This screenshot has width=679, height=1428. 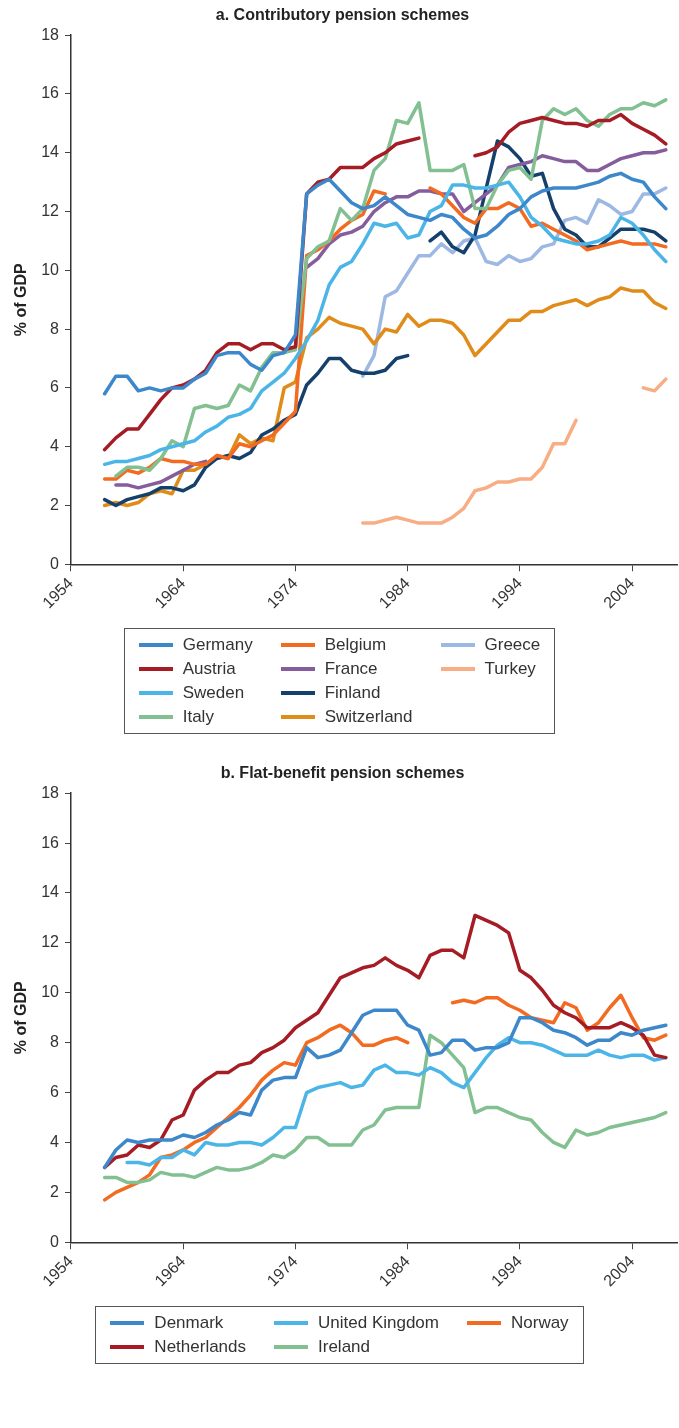 I want to click on legend-label: Ireland, so click(x=344, y=1347).